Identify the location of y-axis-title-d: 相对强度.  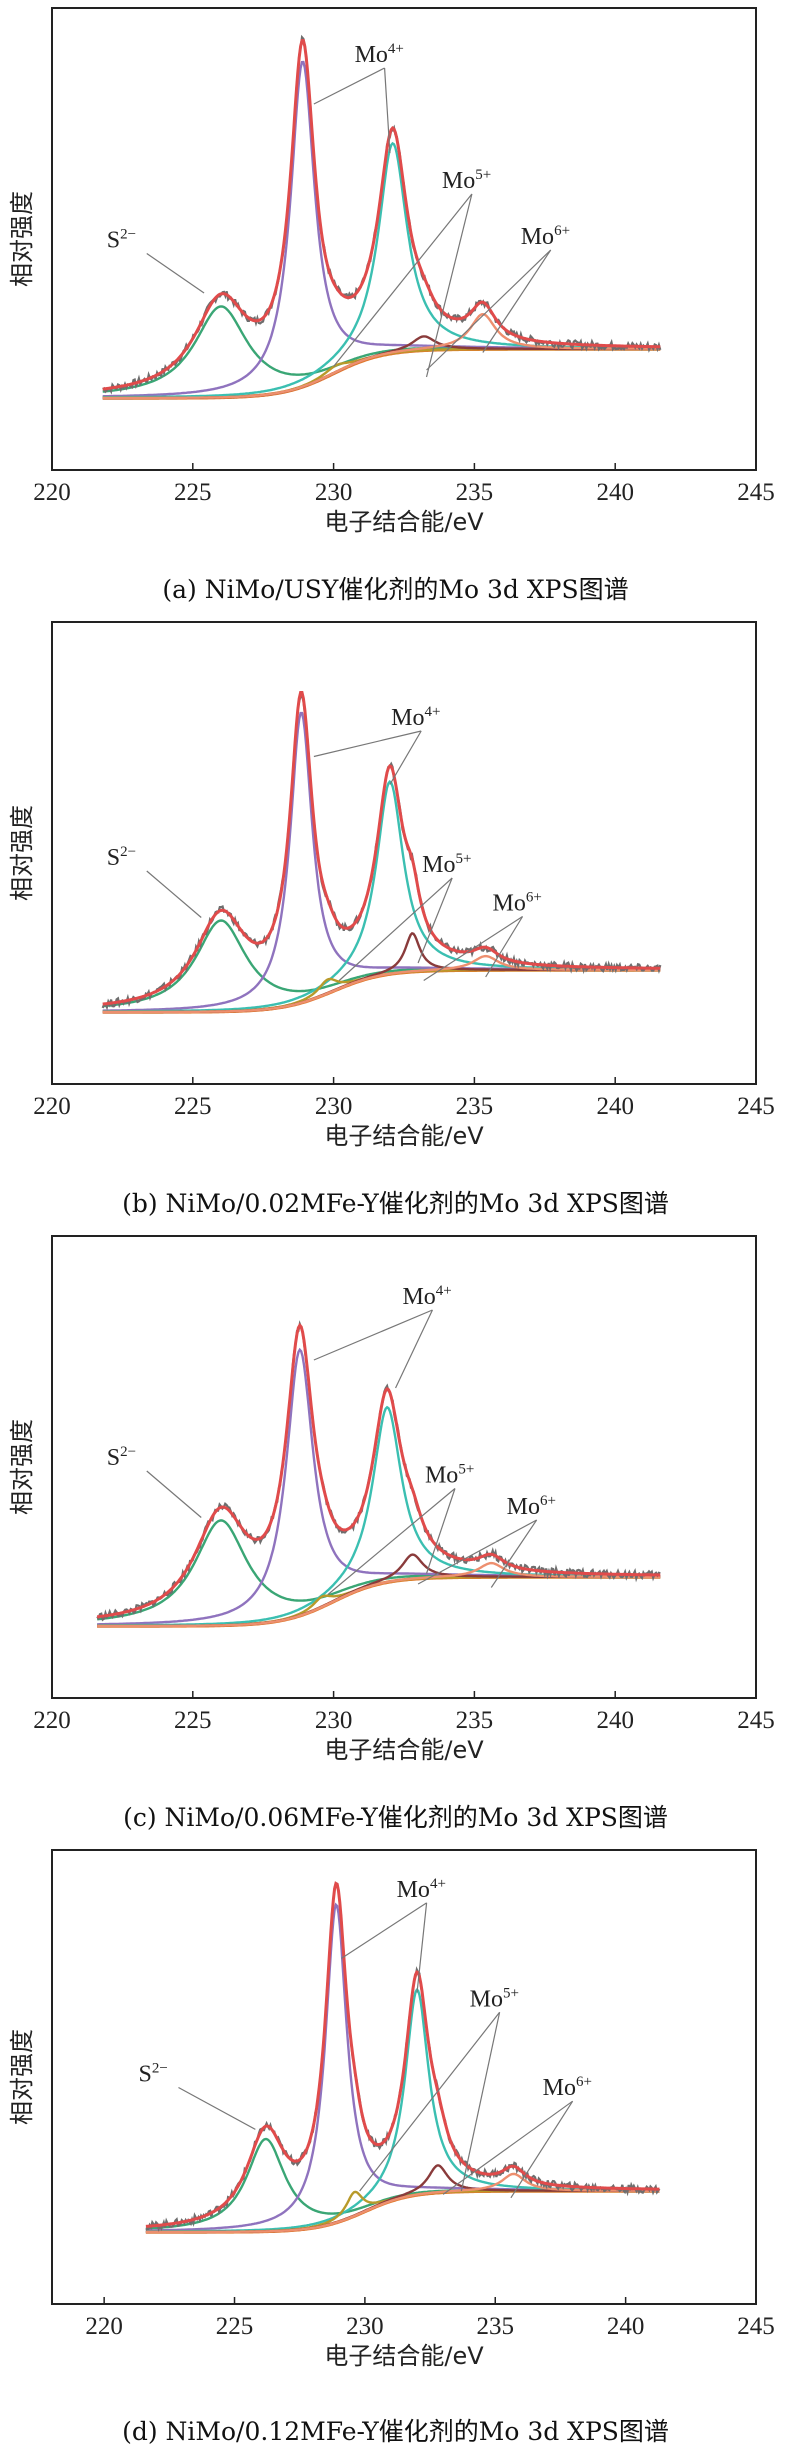
(22, 2077).